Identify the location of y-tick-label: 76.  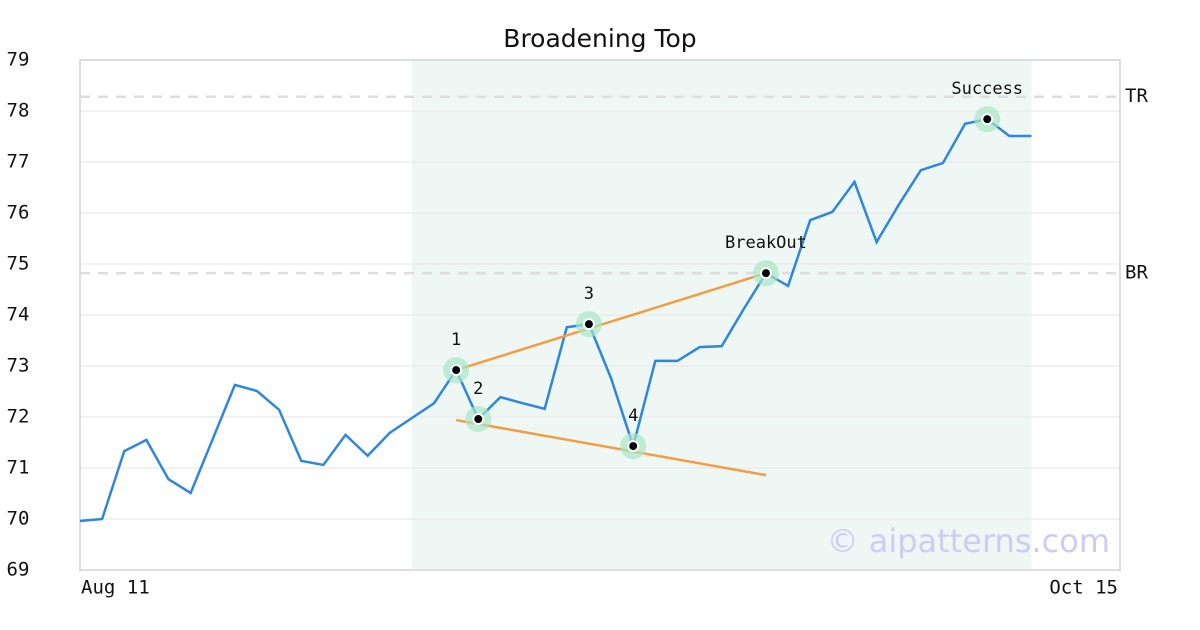
(18, 213).